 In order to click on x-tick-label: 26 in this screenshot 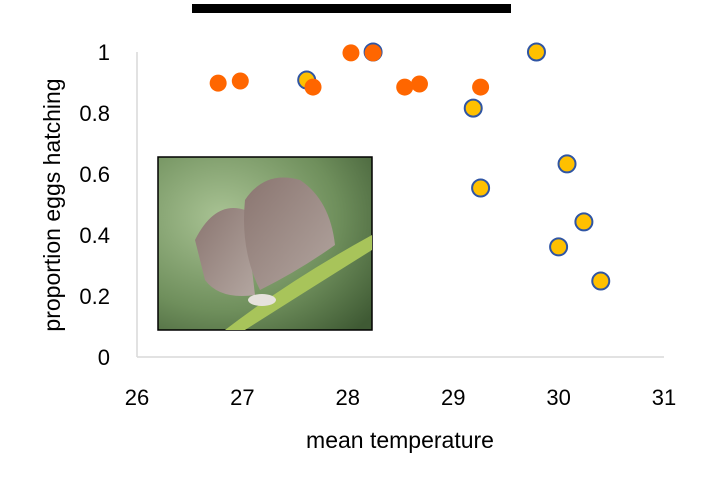, I will do `click(137, 397)`.